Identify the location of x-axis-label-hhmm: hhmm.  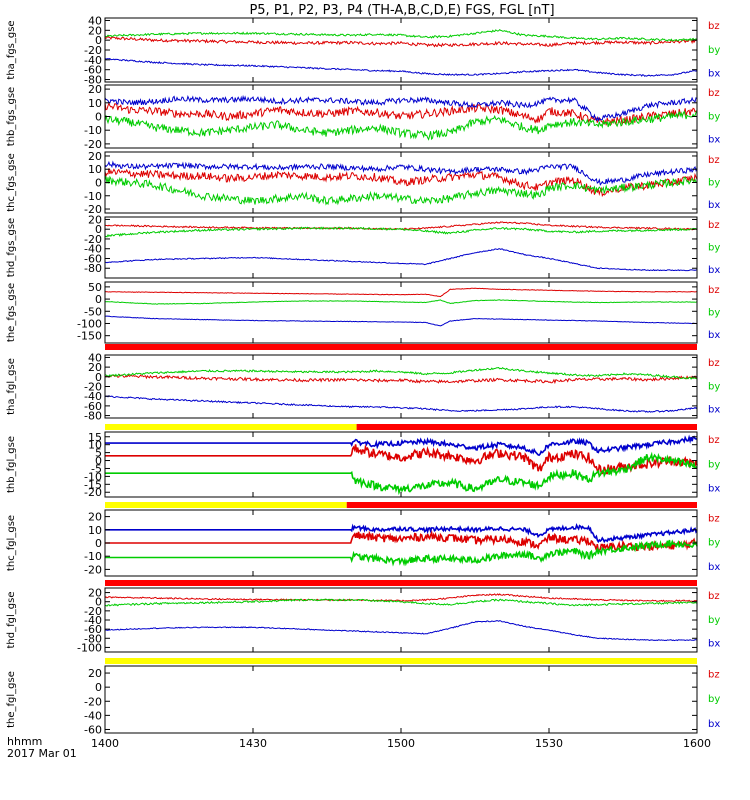
(24, 741).